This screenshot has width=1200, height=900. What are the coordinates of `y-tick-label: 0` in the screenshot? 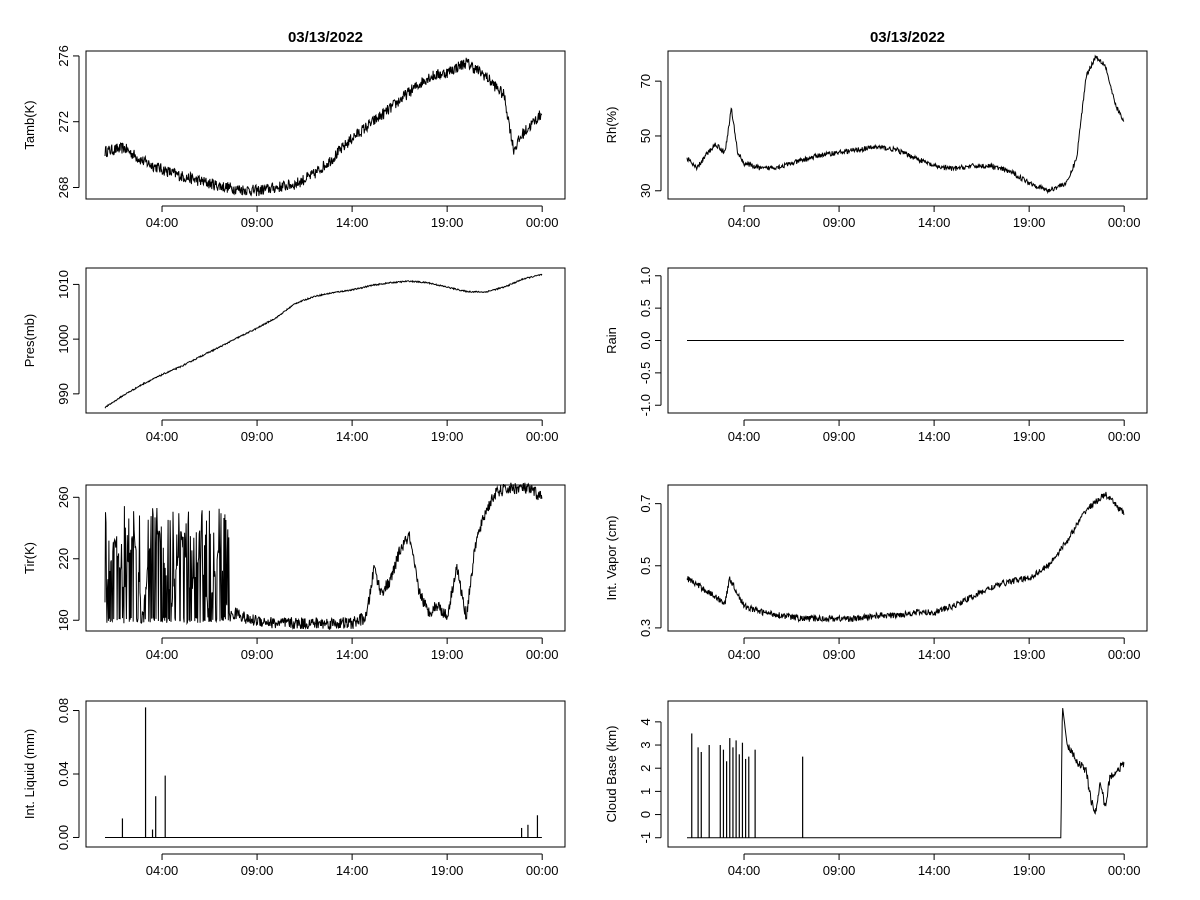 It's located at (645, 814).